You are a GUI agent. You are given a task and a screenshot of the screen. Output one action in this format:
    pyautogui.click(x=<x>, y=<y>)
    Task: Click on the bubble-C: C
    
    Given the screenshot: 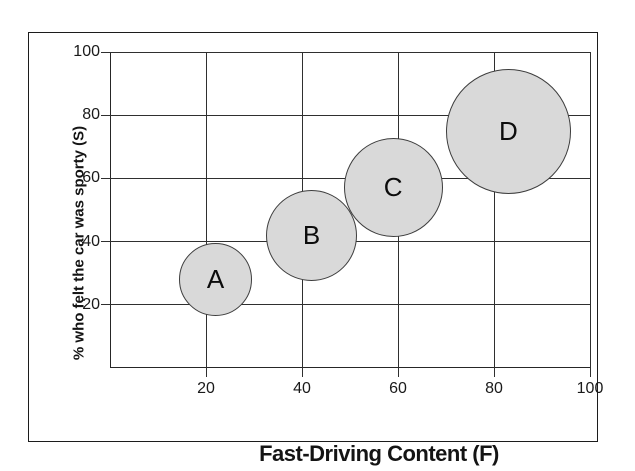 What is the action you would take?
    pyautogui.click(x=393, y=188)
    